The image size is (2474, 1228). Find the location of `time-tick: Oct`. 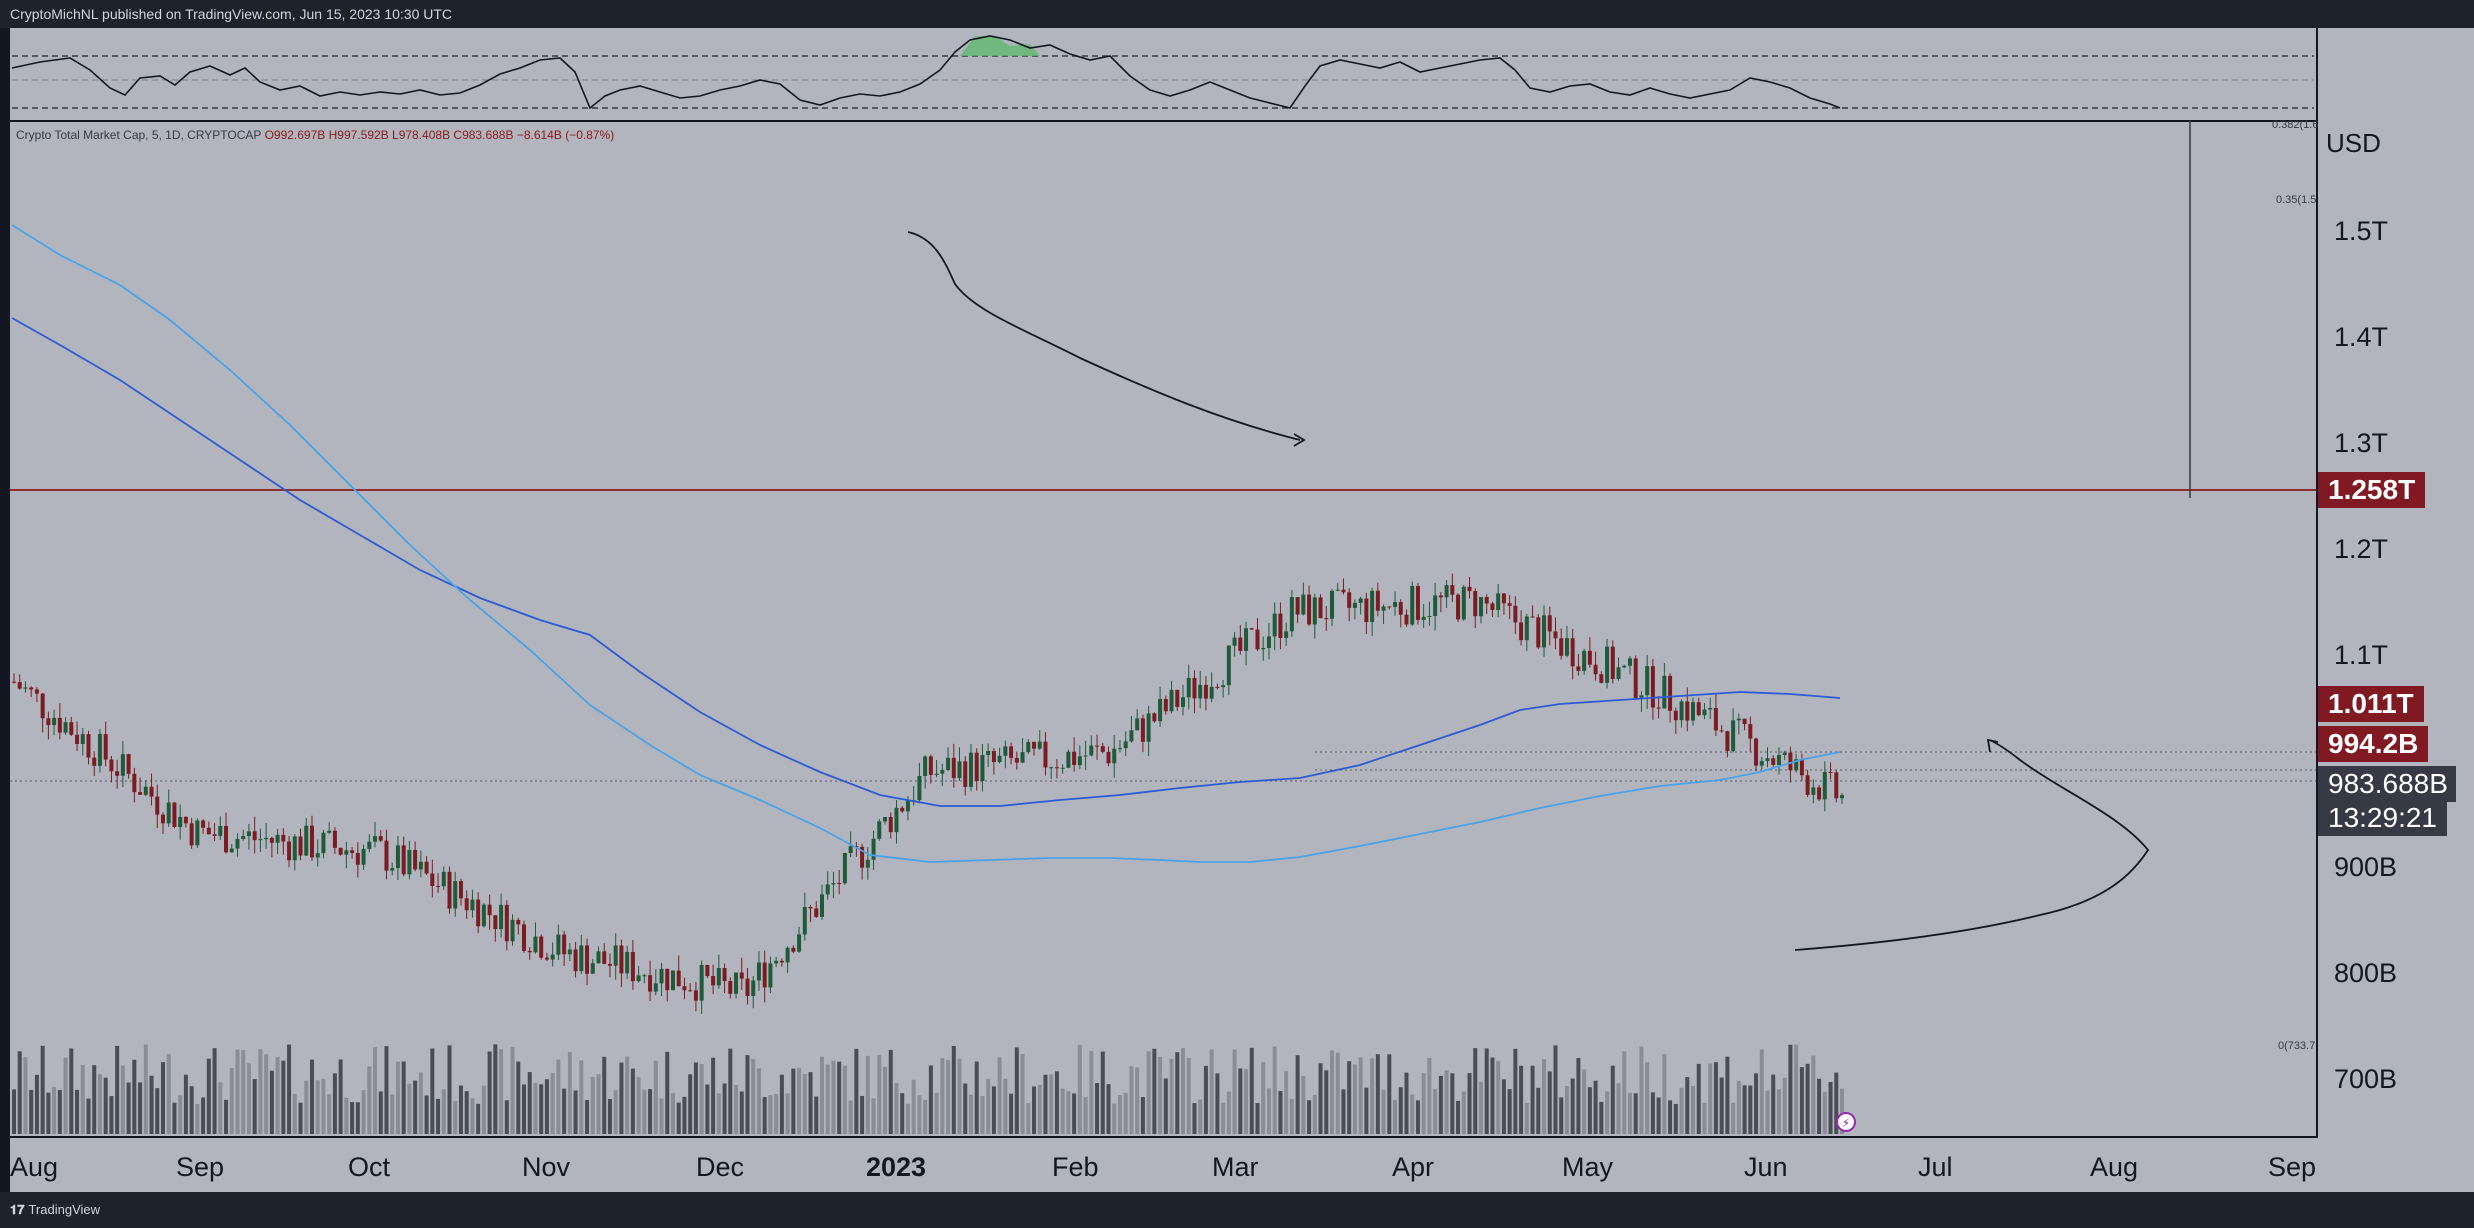

time-tick: Oct is located at coordinates (369, 1167).